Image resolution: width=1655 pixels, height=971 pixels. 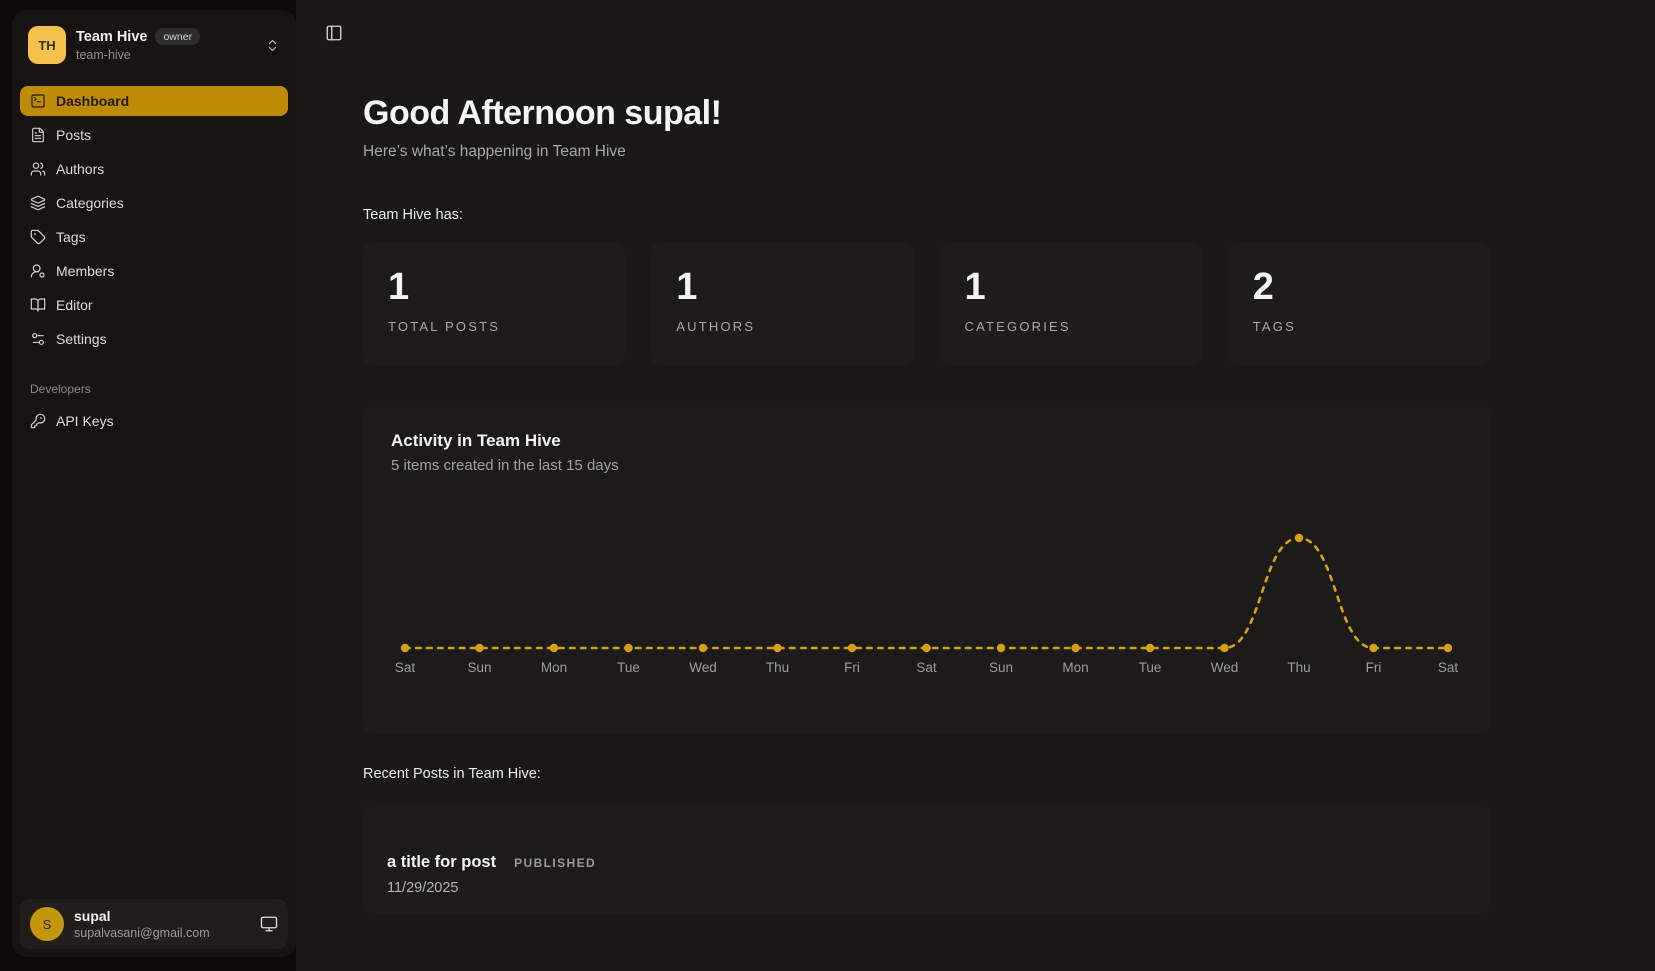 What do you see at coordinates (505, 465) in the screenshot?
I see `chart-subtitle: 5 items created in the last 15 days` at bounding box center [505, 465].